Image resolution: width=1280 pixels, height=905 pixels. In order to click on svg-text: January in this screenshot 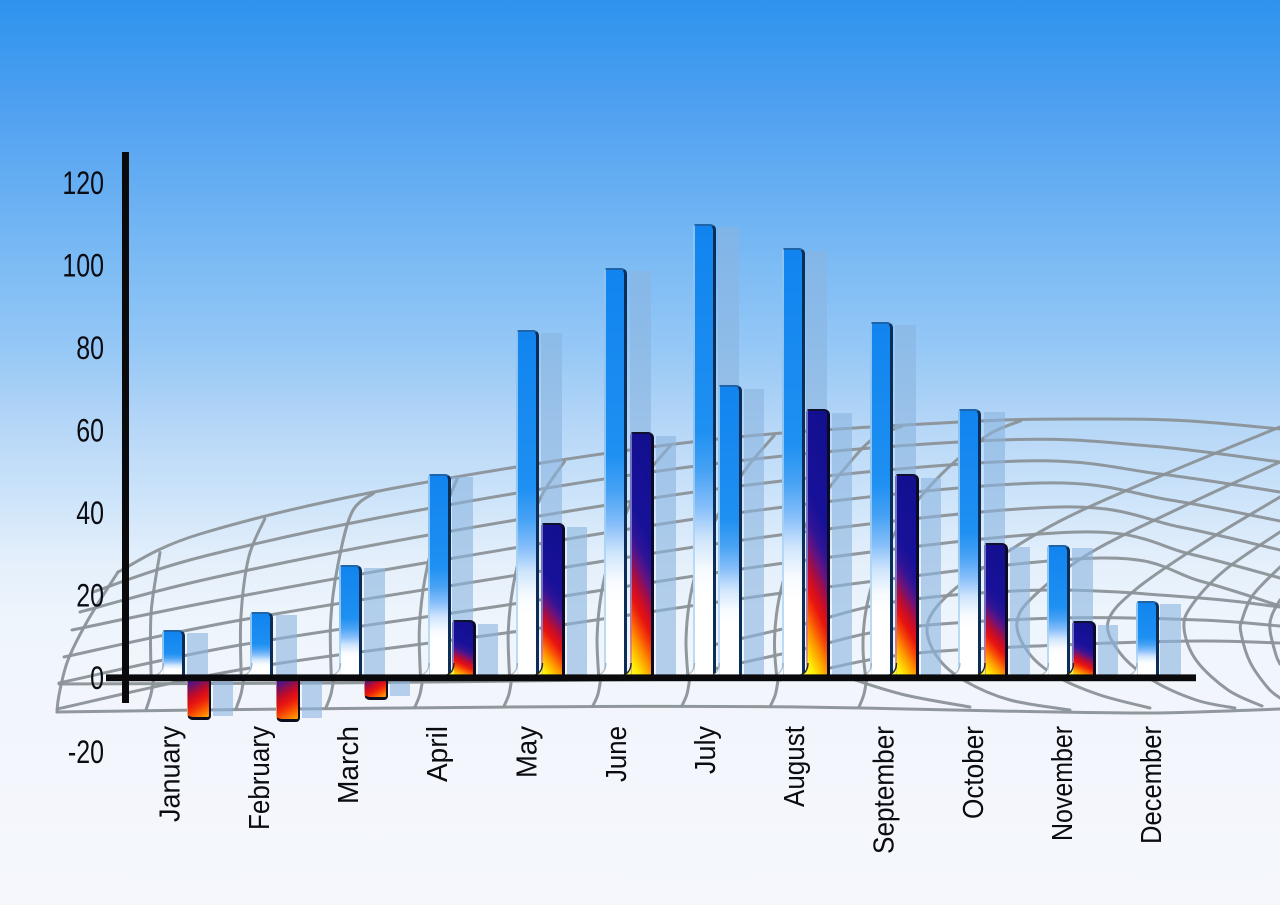, I will do `click(171, 774)`.